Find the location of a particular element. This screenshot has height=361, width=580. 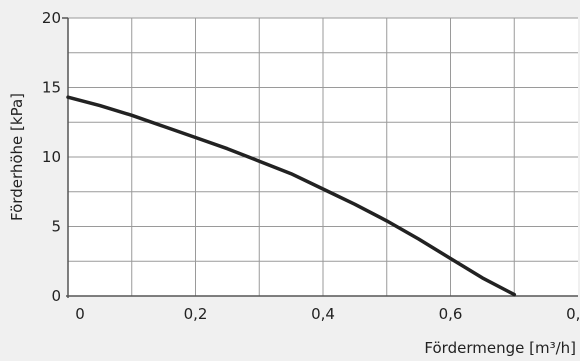

y-tick-label: 10 is located at coordinates (51, 157).